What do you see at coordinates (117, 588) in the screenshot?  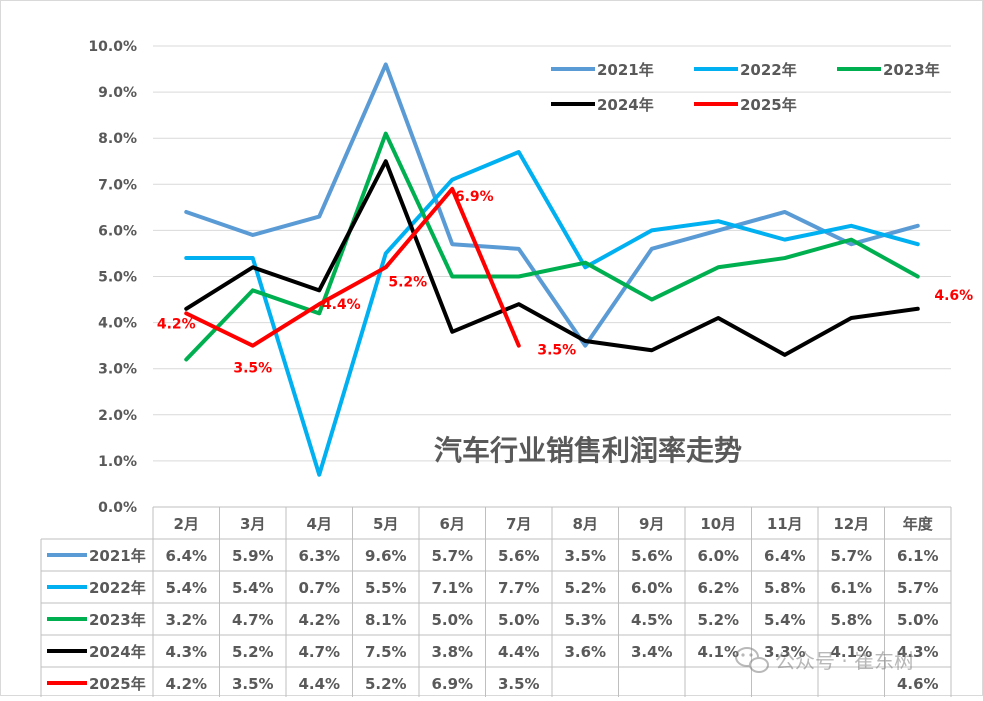 I see `table-series-name: 2022年` at bounding box center [117, 588].